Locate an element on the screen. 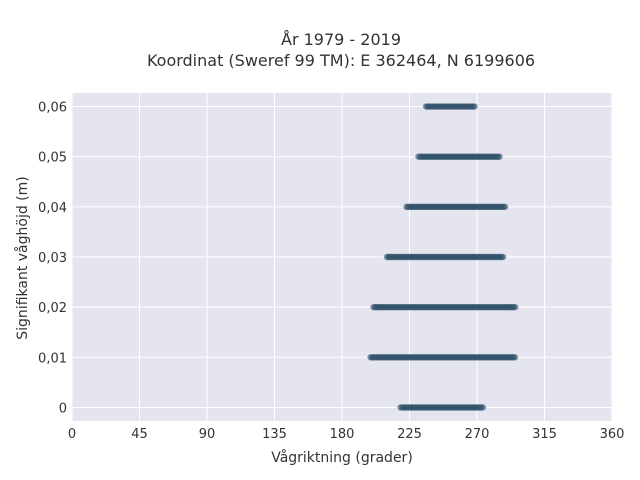 This screenshot has height=480, width=640. x-axis-ticks: 0 45 90 135 180 225 270 315 360 is located at coordinates (346, 434).